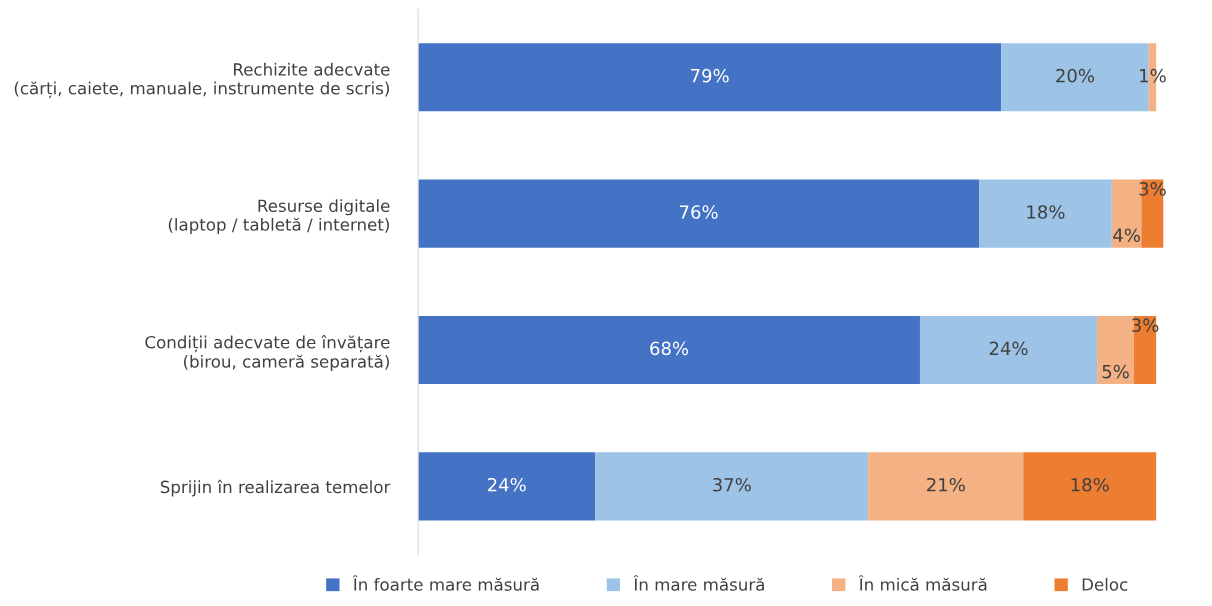 Image resolution: width=1212 pixels, height=606 pixels. What do you see at coordinates (1105, 584) in the screenshot?
I see `legend-label: Deloc` at bounding box center [1105, 584].